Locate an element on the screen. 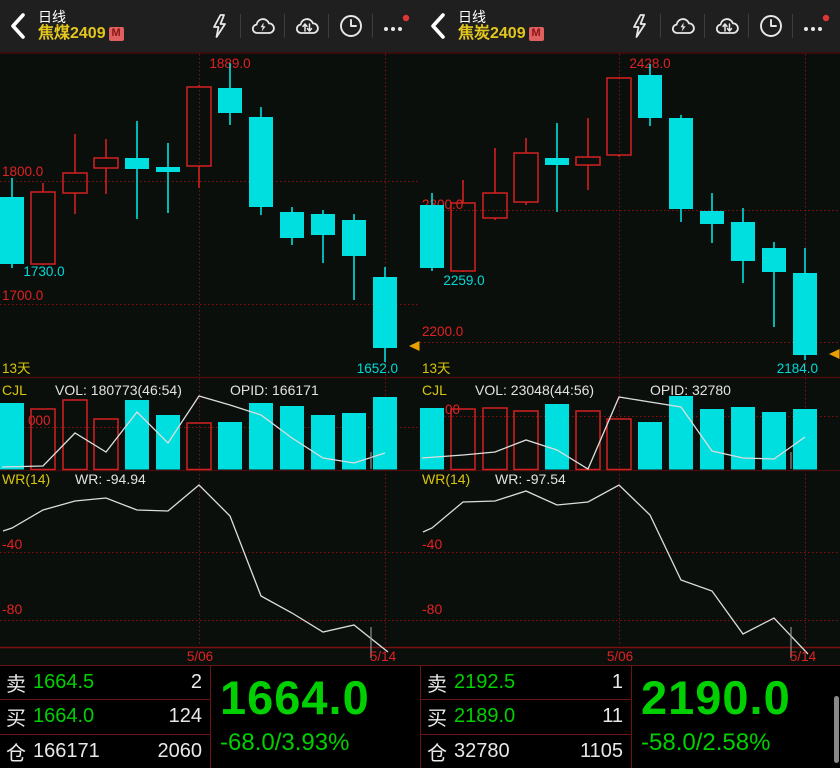  wr-layer: WR(14) WR: -94.94 -40 -80 is located at coordinates (195, 564).